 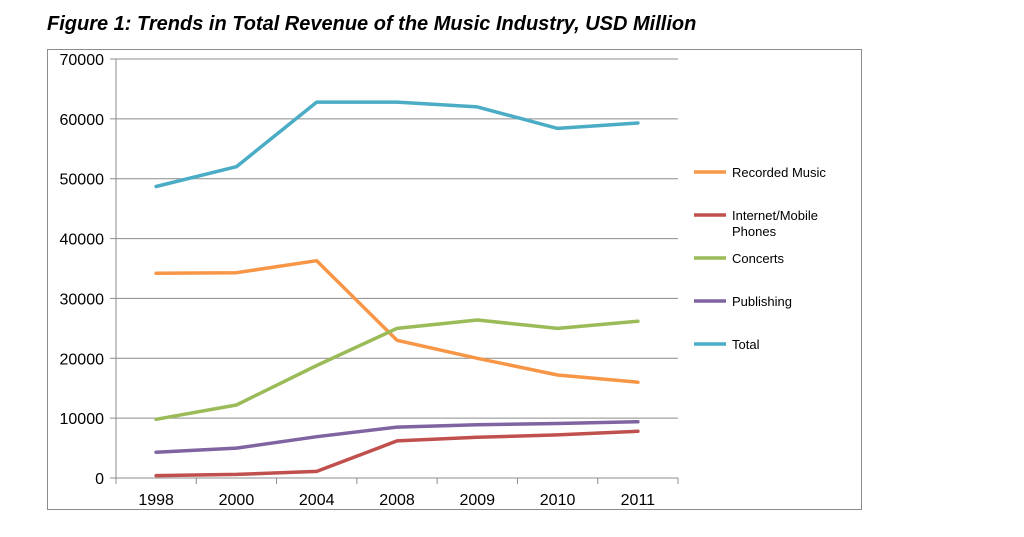 What do you see at coordinates (397, 370) in the screenshot?
I see `series-line-concerts` at bounding box center [397, 370].